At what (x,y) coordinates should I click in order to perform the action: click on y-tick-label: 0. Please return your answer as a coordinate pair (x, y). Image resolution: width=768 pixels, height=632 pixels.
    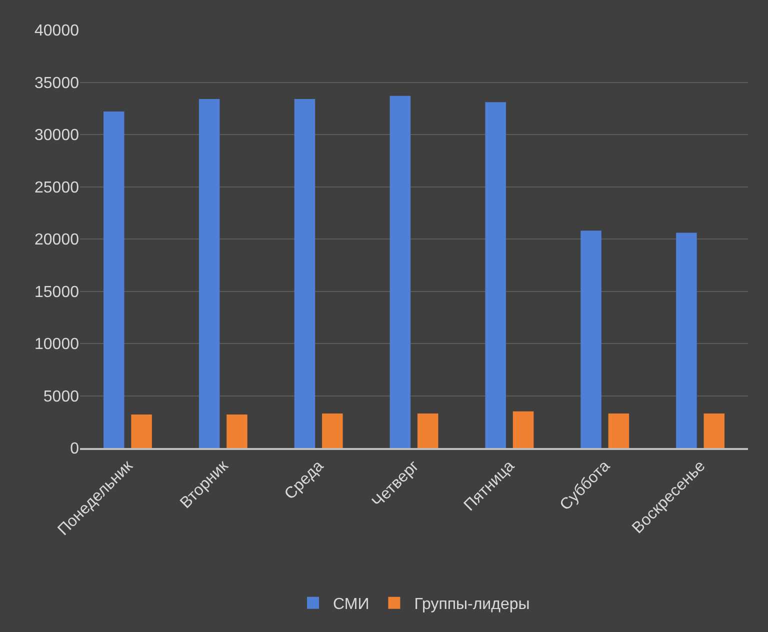
    Looking at the image, I should click on (75, 449).